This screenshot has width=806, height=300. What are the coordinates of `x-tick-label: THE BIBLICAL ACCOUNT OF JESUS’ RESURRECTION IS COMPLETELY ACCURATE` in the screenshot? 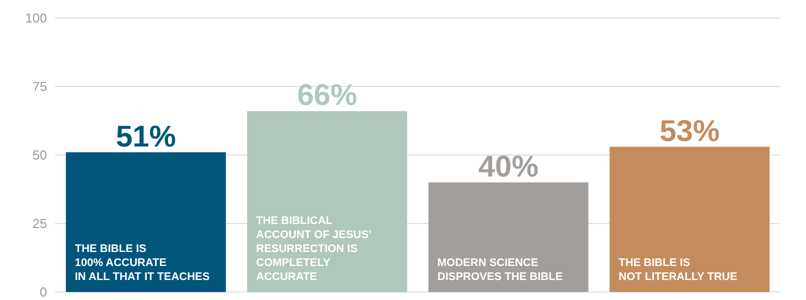 It's located at (314, 249).